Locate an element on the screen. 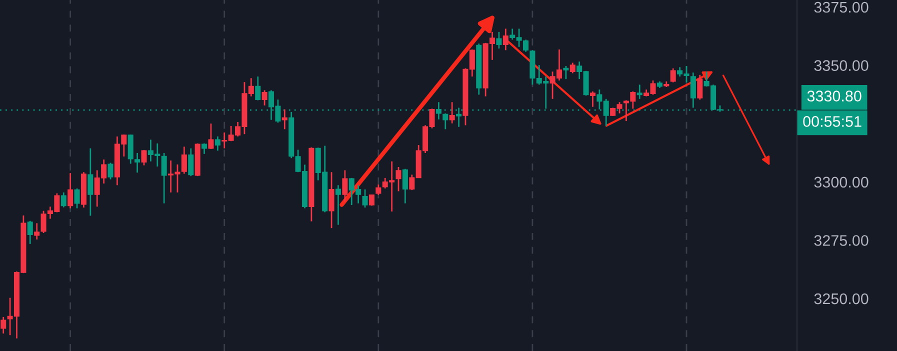  y-tick-label: 3350.00 is located at coordinates (841, 65).